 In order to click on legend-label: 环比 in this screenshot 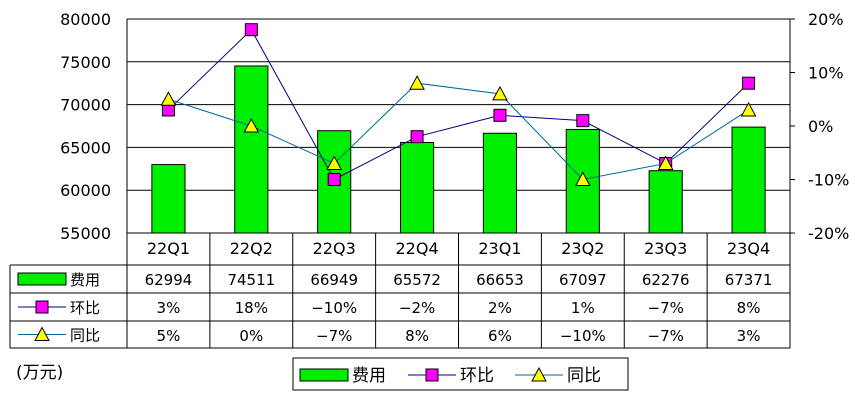, I will do `click(477, 376)`.